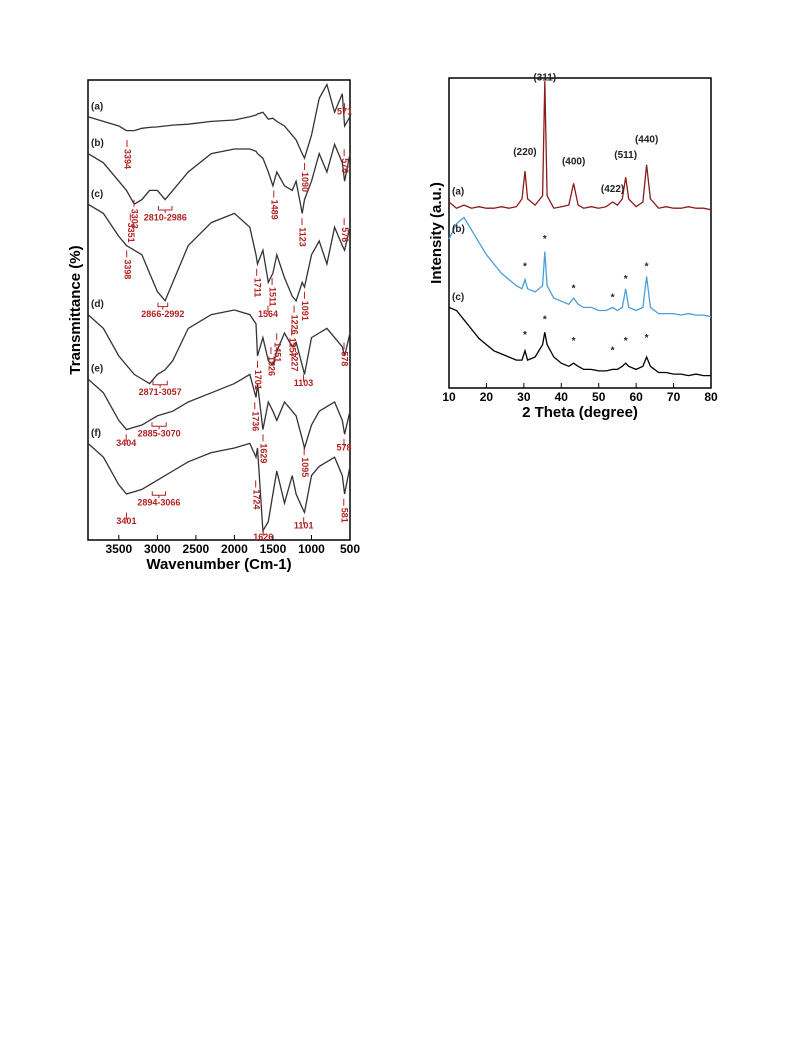  What do you see at coordinates (218, 564) in the screenshot?
I see `x-axis-label: Wavenumber (Cm-1)` at bounding box center [218, 564].